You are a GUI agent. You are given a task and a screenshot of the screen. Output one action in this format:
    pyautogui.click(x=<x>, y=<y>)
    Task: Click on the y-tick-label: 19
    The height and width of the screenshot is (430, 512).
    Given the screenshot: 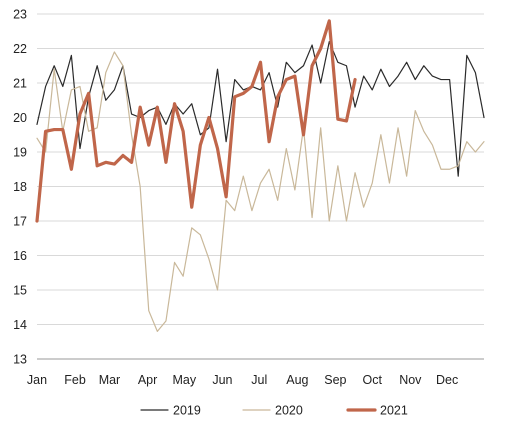 What is the action you would take?
    pyautogui.click(x=20, y=153)
    